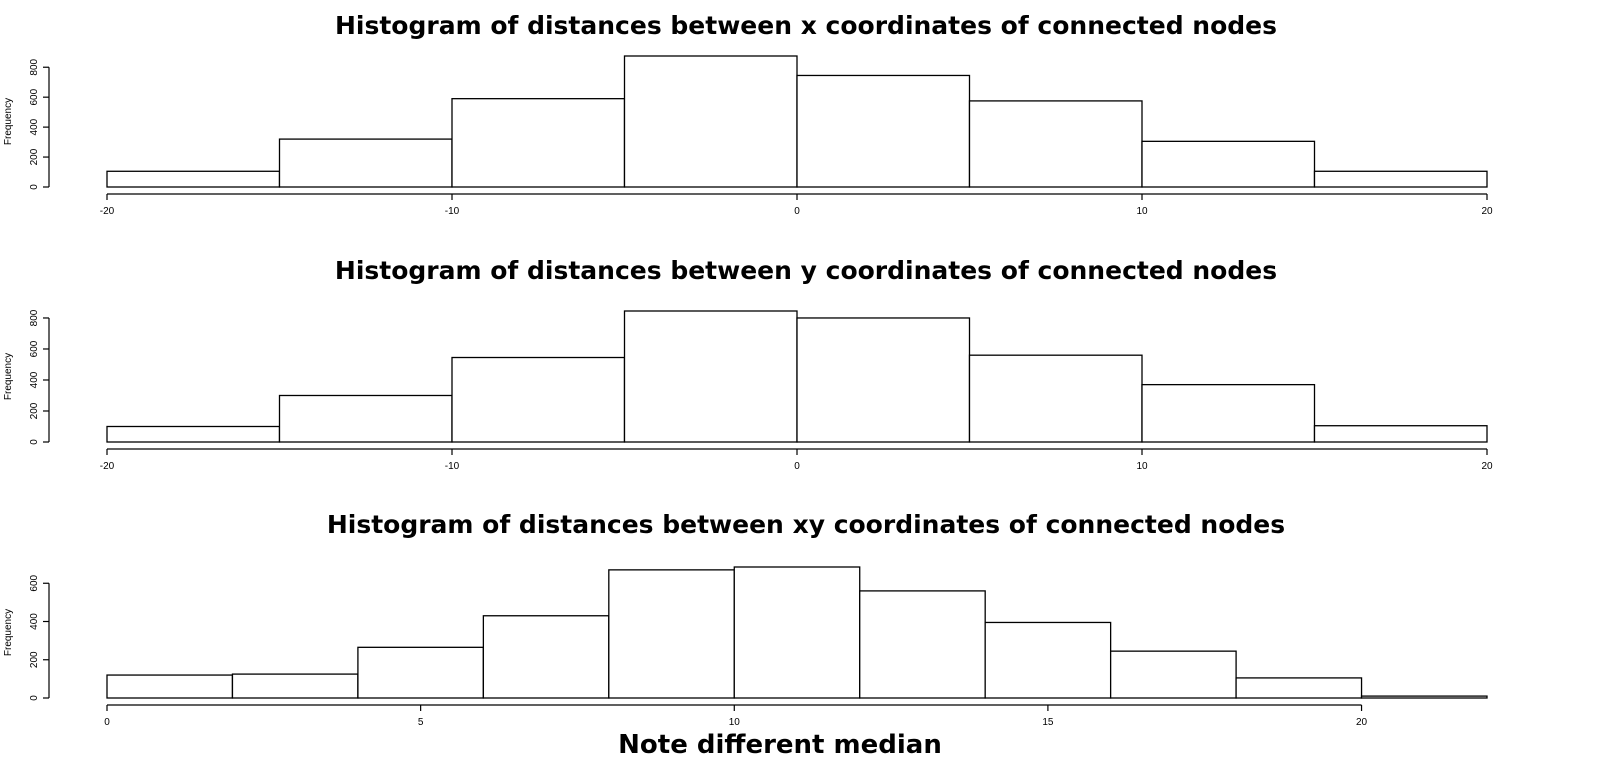 The image size is (1600, 782). What do you see at coordinates (1048, 722) in the screenshot?
I see `x-tick-label: 15` at bounding box center [1048, 722].